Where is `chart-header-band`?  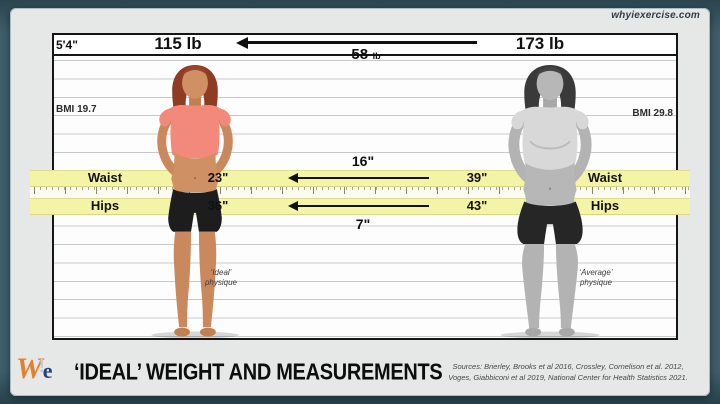 chart-header-band is located at coordinates (365, 45).